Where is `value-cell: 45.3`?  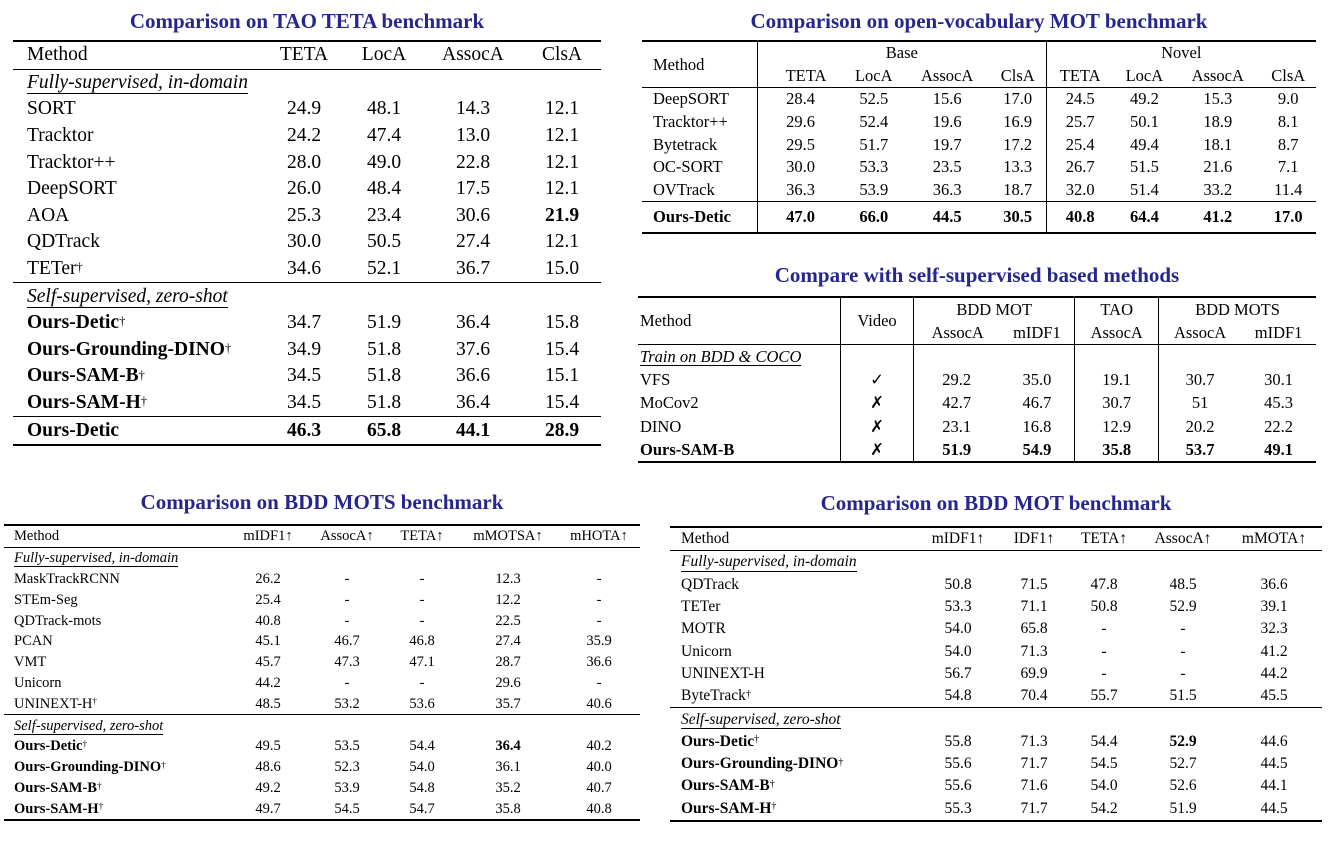 value-cell: 45.3 is located at coordinates (1279, 403).